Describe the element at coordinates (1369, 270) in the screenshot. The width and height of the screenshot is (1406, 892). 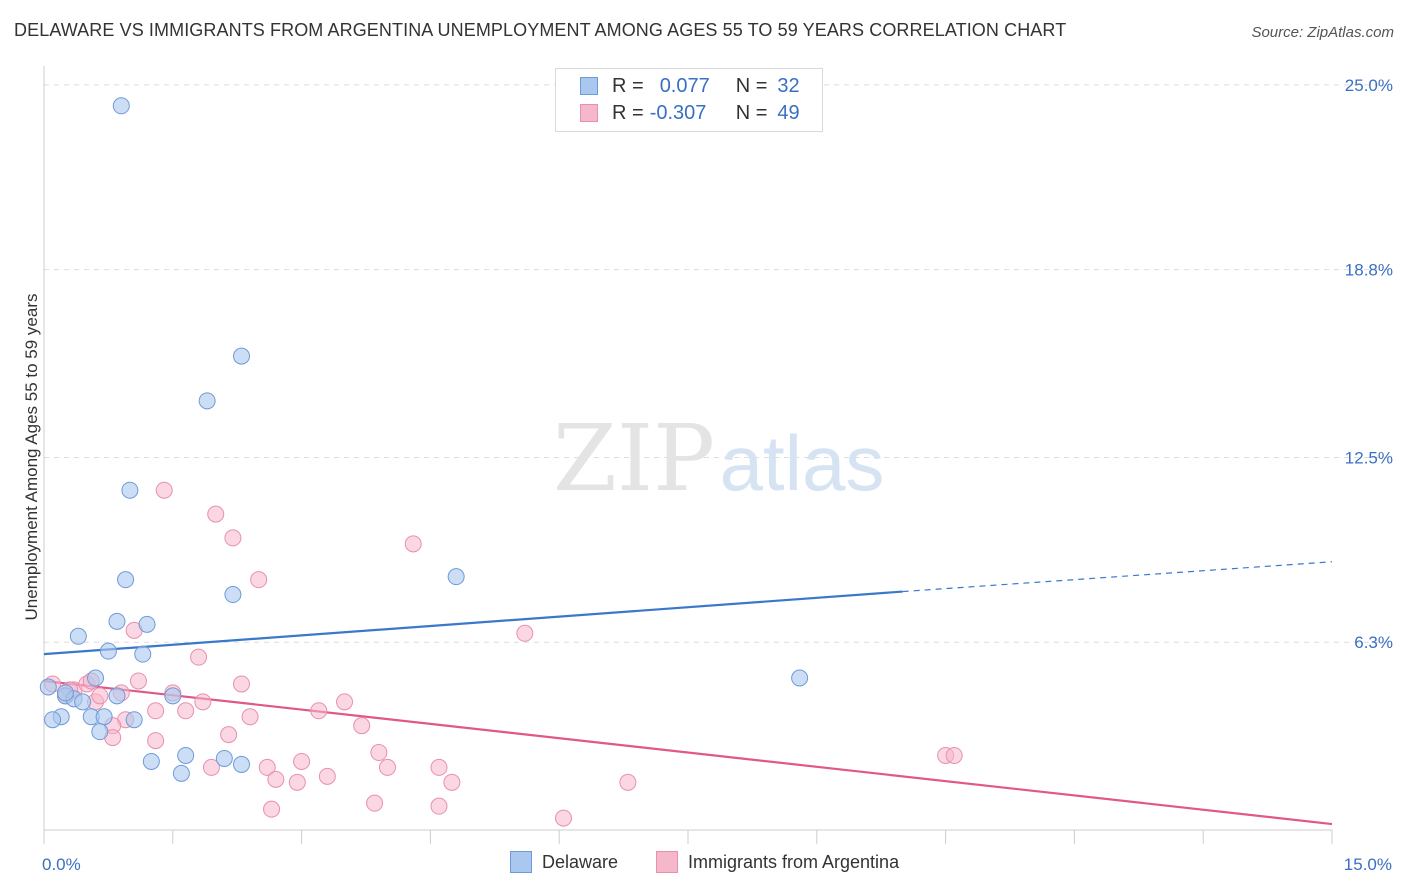
I see `y-tick-label: 18.8%` at that location.